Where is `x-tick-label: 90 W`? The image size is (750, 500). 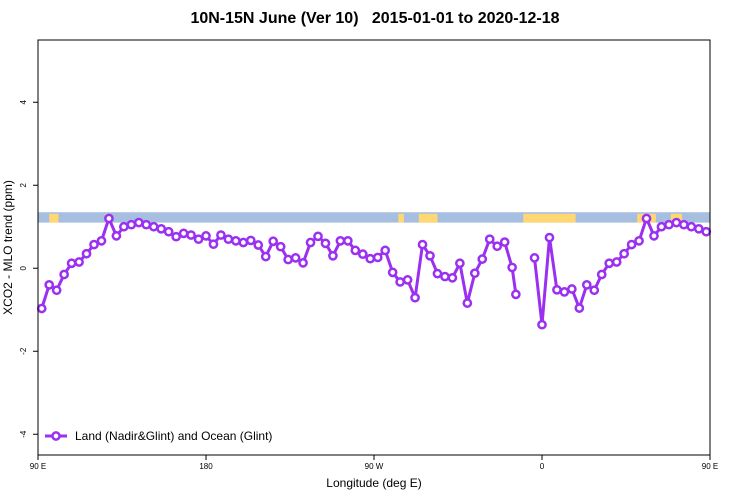
x-tick-label: 90 W is located at coordinates (374, 466).